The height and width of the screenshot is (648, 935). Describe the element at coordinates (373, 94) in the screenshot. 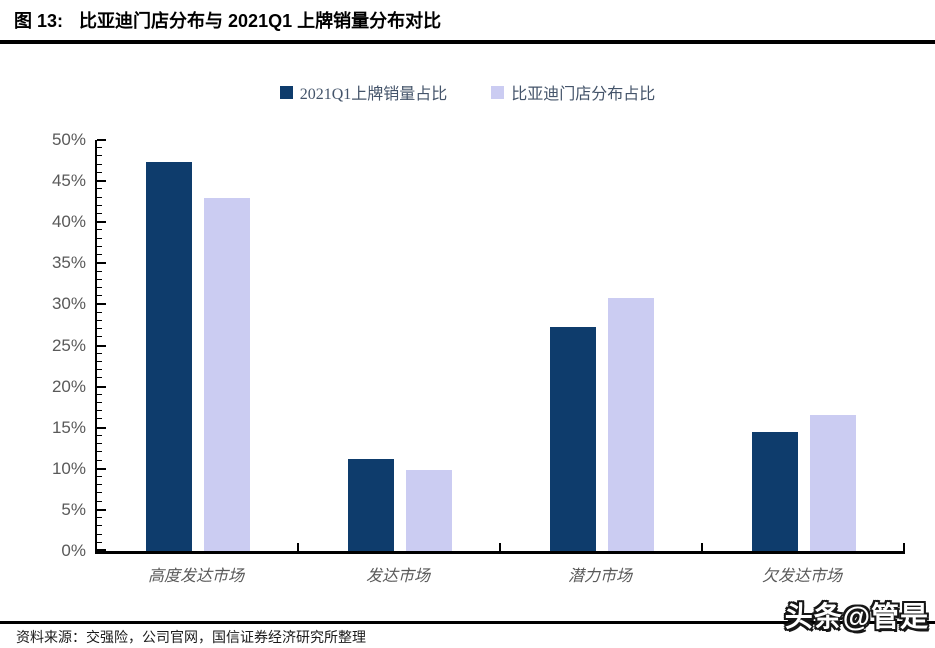

I see `legend-label-sales: 2021Q1上牌销量占比` at that location.